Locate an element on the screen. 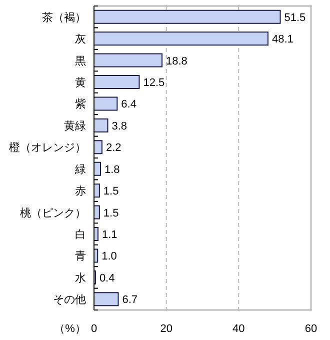 The height and width of the screenshot is (340, 330). y-tick-label: 黄緑 is located at coordinates (75, 125).